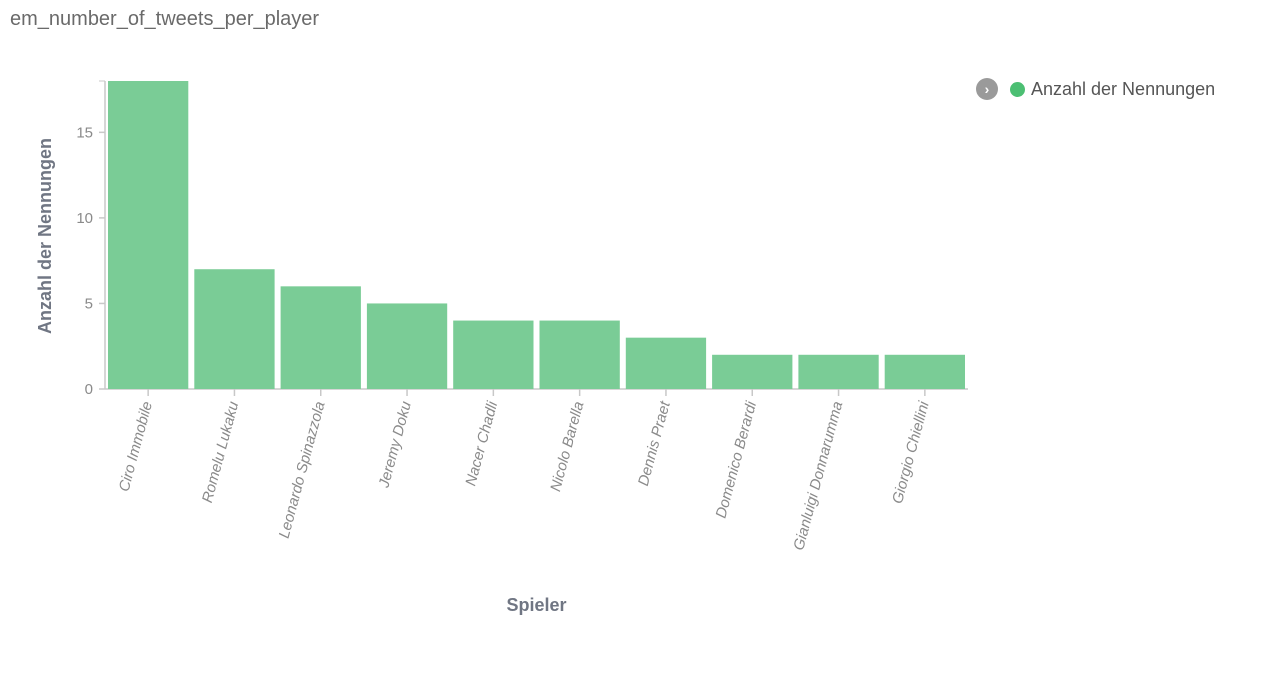 This screenshot has height=675, width=1280. I want to click on y-tick-label: 15, so click(84, 132).